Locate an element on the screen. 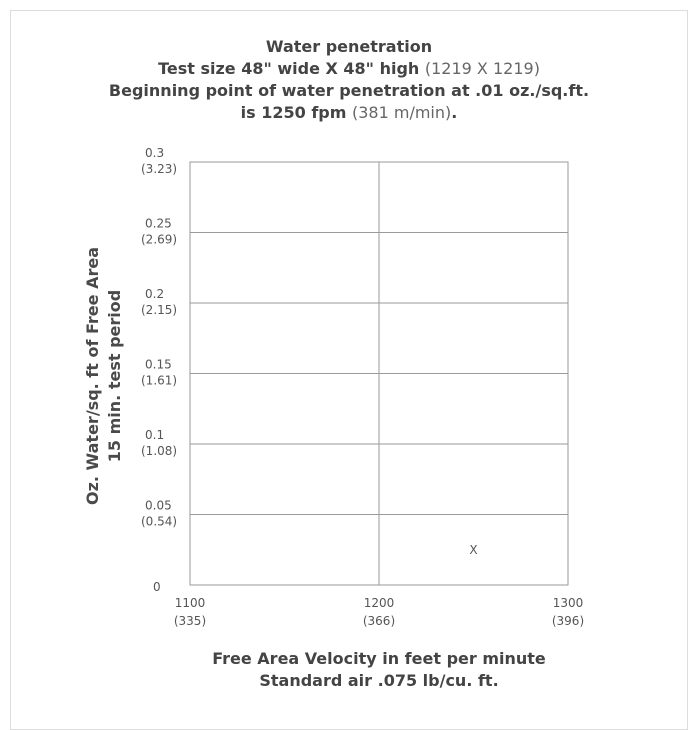 The width and height of the screenshot is (698, 730). y-tick-label: 0.1 is located at coordinates (154, 435).